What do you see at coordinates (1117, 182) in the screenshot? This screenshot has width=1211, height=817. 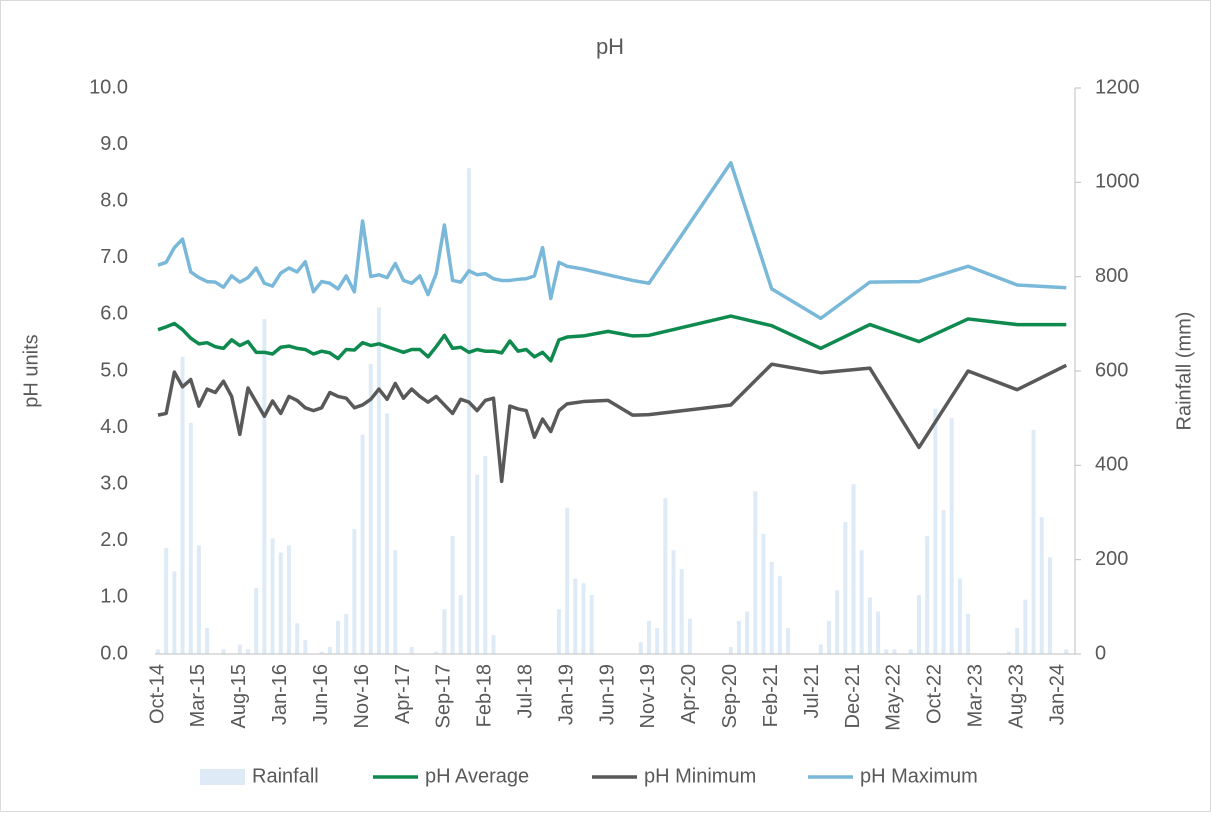 I see `y2-tick-label: 1000` at bounding box center [1117, 182].